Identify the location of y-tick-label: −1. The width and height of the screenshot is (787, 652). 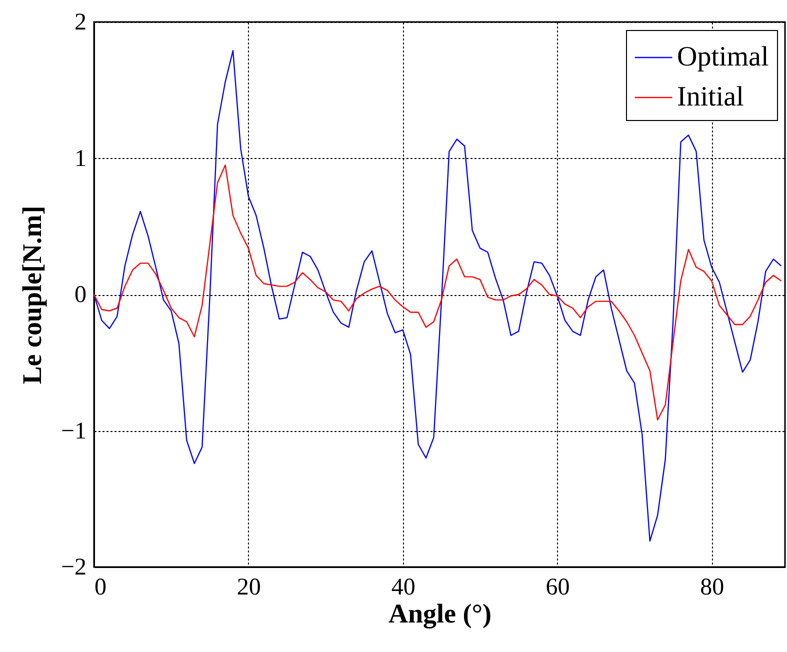
(73, 431).